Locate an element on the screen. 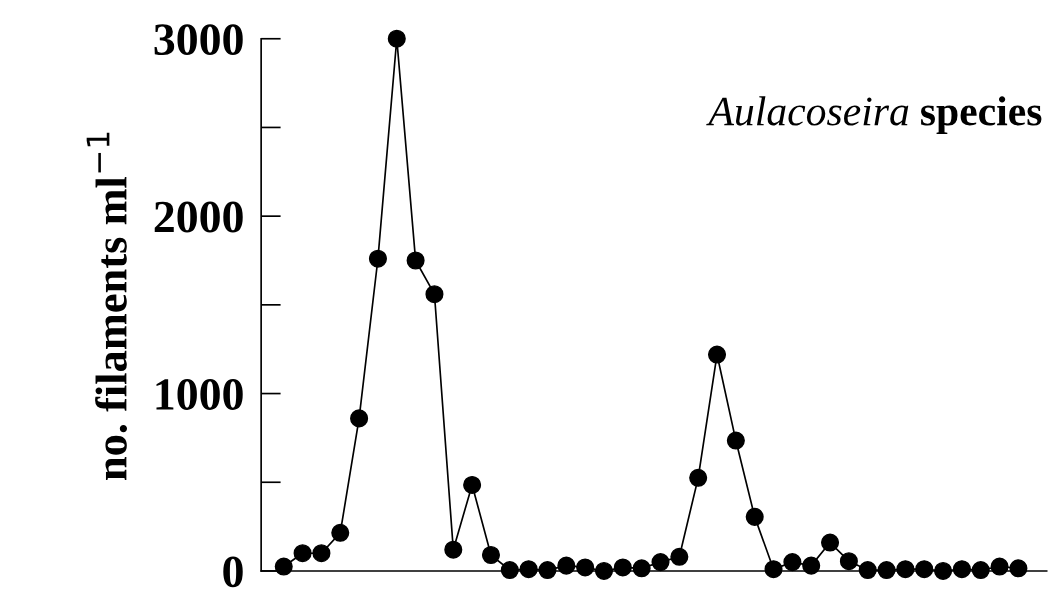 This screenshot has width=1053, height=596. y-tick-label: 2000 is located at coordinates (198, 217).